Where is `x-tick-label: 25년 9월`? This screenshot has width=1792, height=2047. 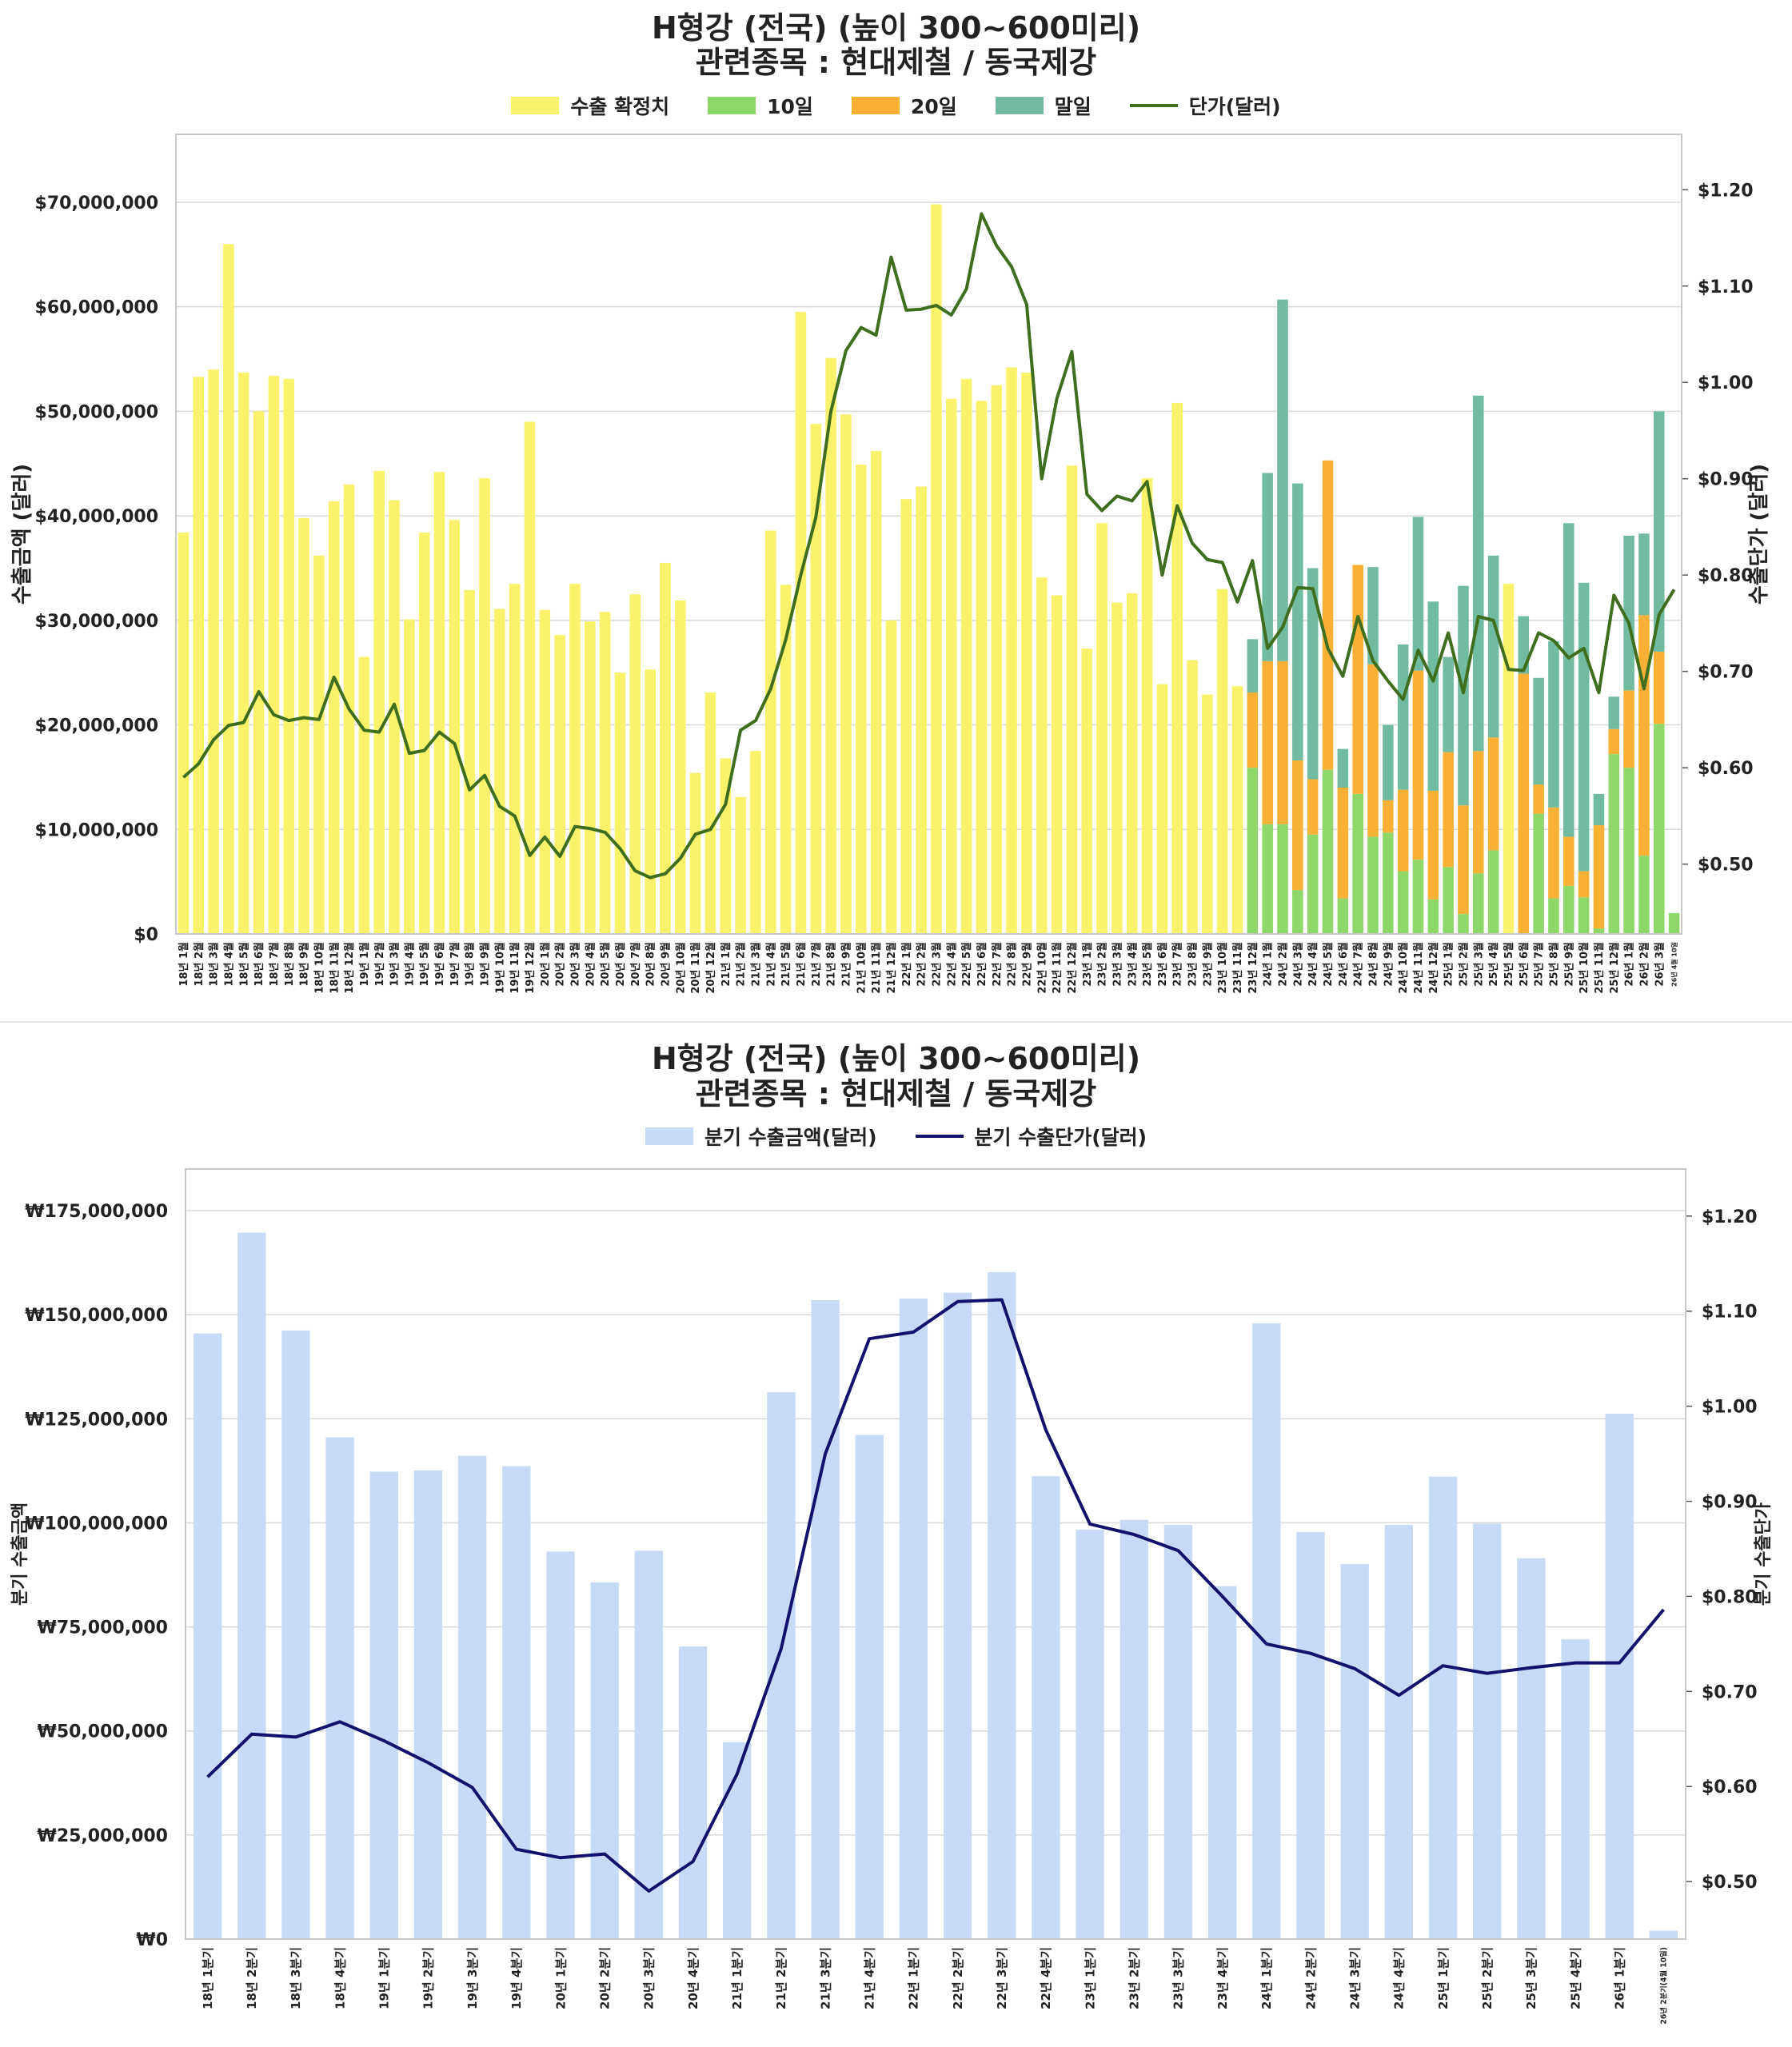 x-tick-label: 25년 9월 is located at coordinates (1569, 964).